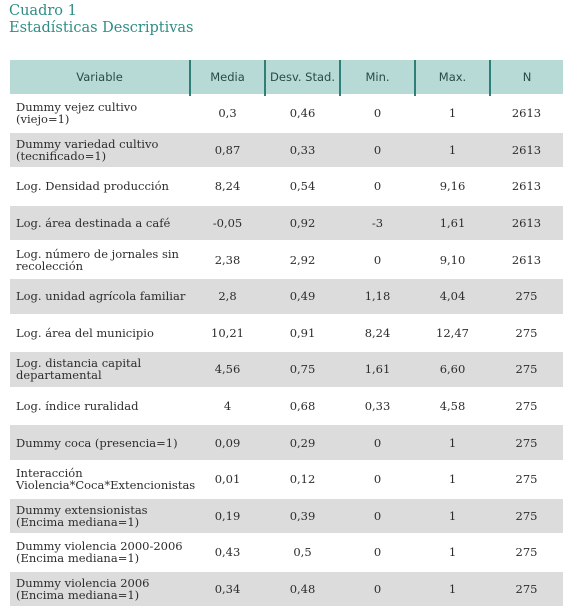 This screenshot has height=608, width=580. I want to click on cell-variable: Dummy extensionistas (Encima mediana=1), so click(100, 515).